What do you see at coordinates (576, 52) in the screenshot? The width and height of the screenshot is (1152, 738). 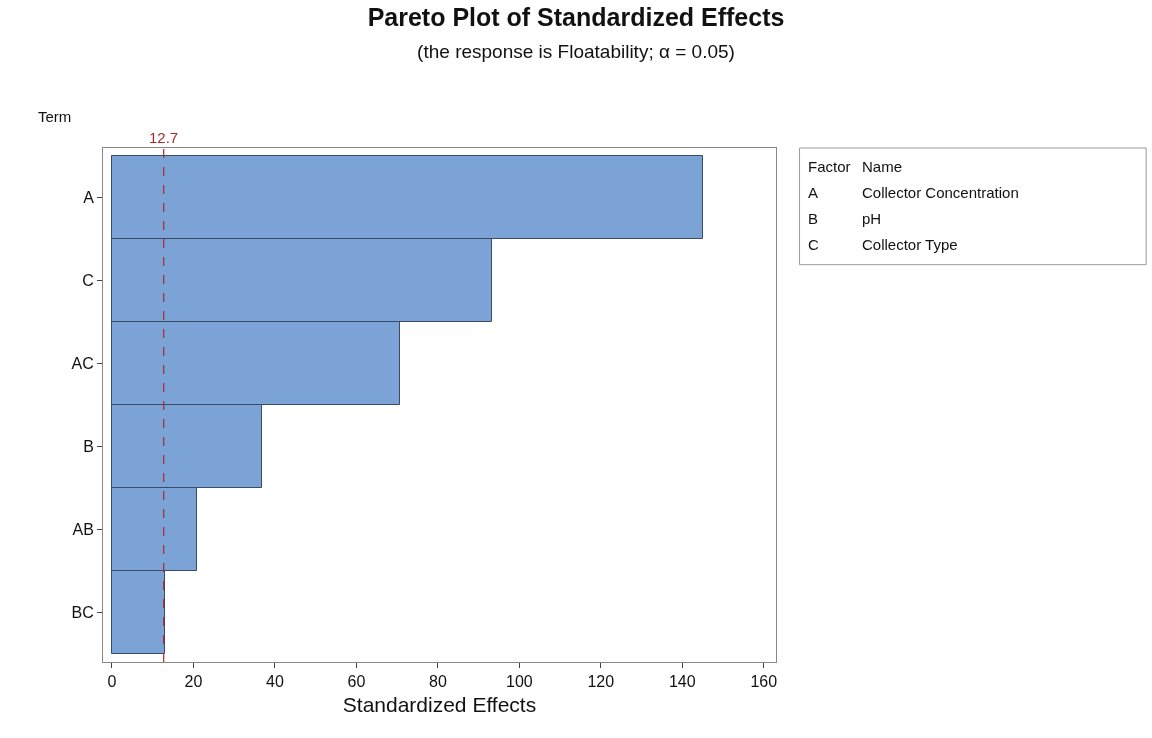 I see `chart-subtitle: (the response is Floatability; α = 0.05)` at bounding box center [576, 52].